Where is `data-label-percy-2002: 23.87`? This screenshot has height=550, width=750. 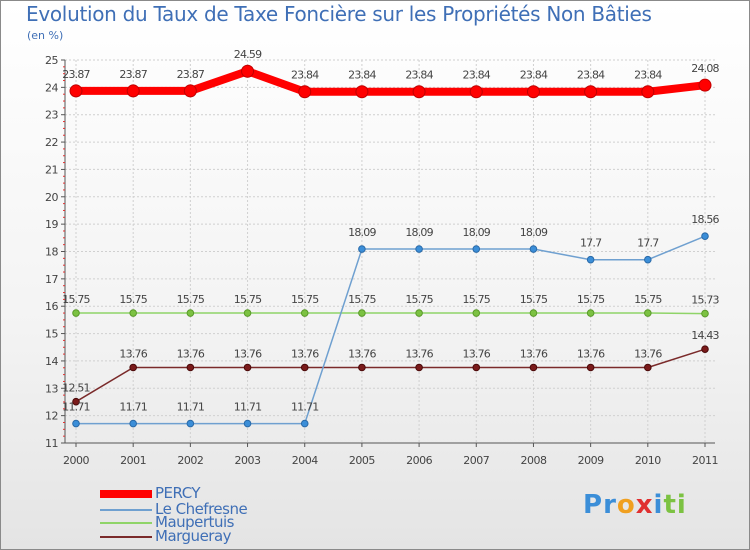
data-label-percy-2002: 23.87 is located at coordinates (191, 74).